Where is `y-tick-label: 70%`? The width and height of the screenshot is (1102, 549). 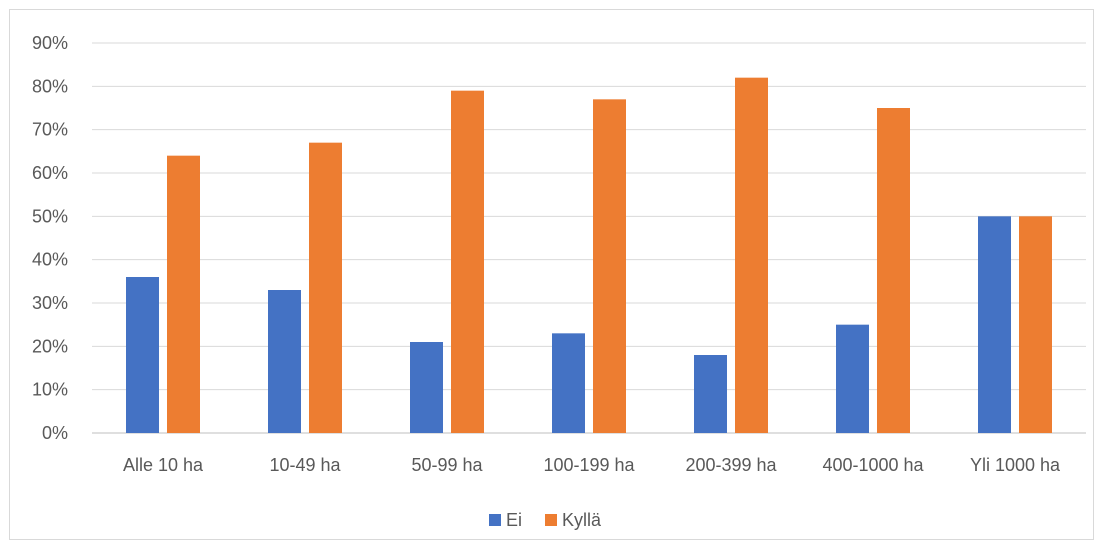 y-tick-label: 70% is located at coordinates (50, 130).